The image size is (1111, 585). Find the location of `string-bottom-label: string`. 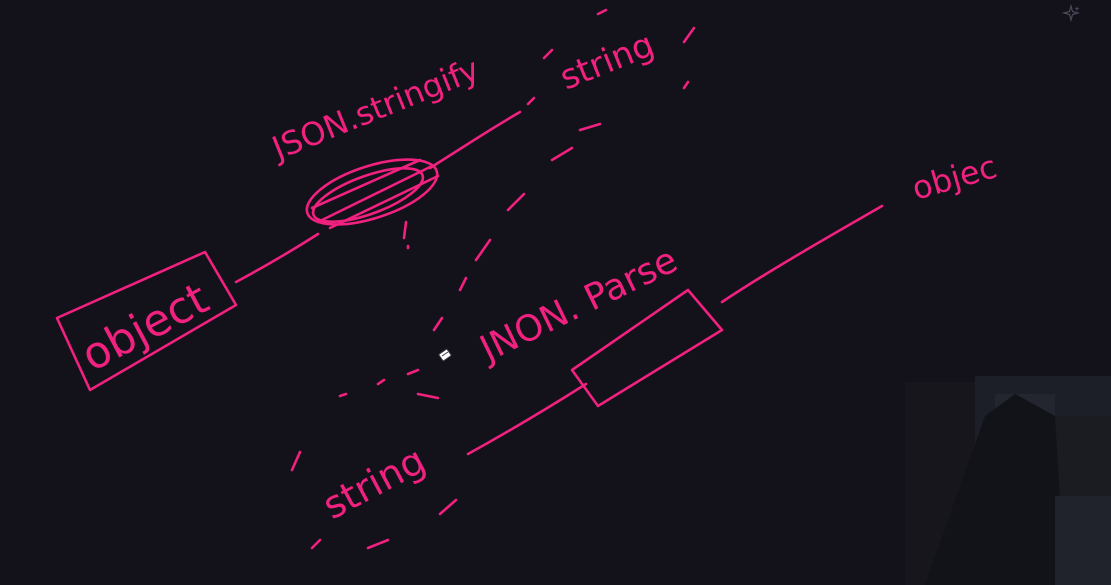

string-bottom-label: string is located at coordinates (374, 483).